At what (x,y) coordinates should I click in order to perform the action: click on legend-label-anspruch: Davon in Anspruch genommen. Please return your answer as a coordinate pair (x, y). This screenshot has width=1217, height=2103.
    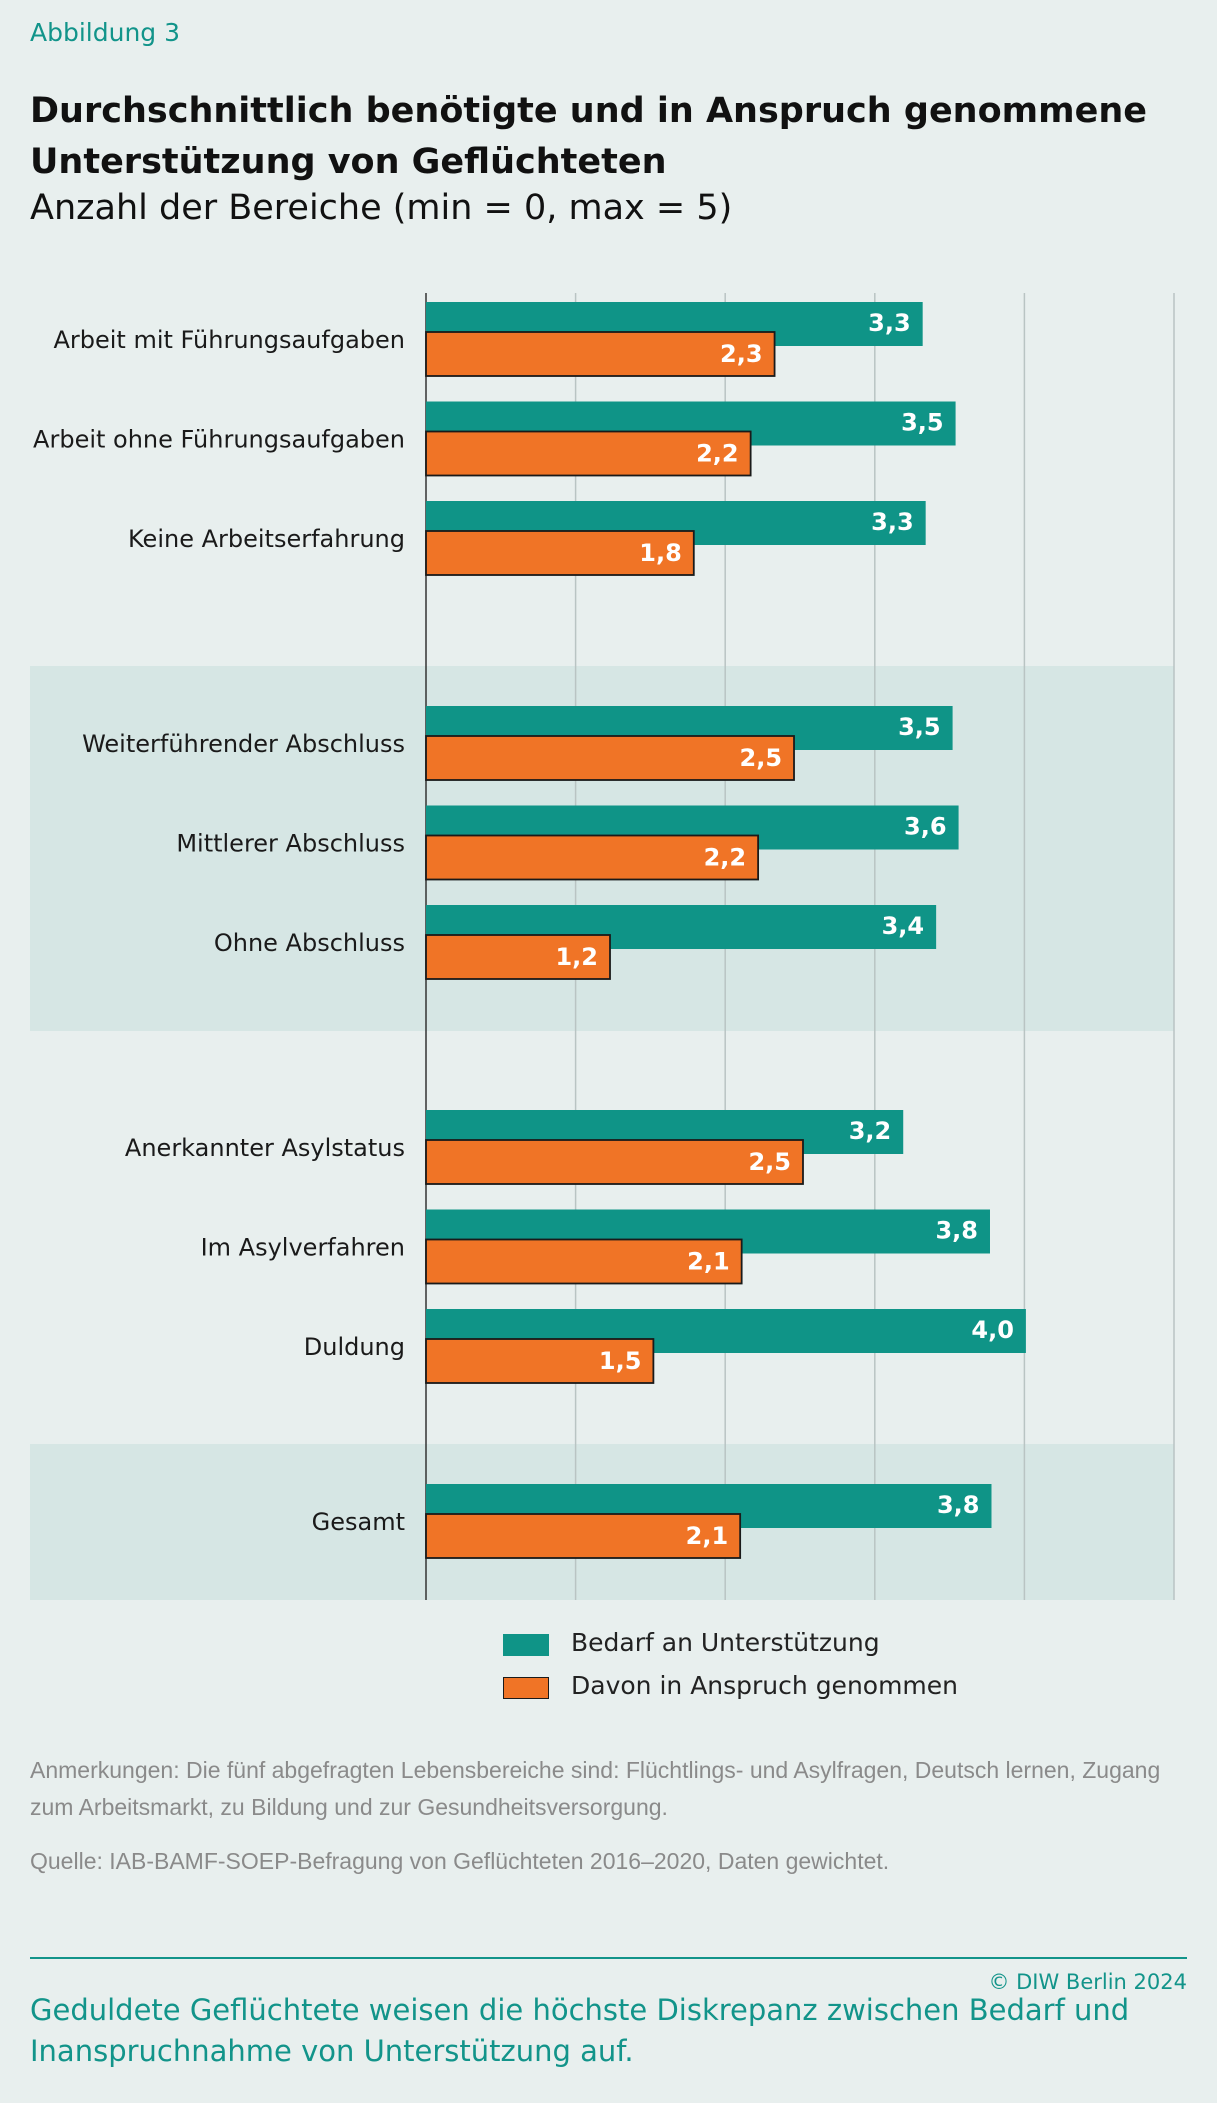
    Looking at the image, I should click on (765, 1685).